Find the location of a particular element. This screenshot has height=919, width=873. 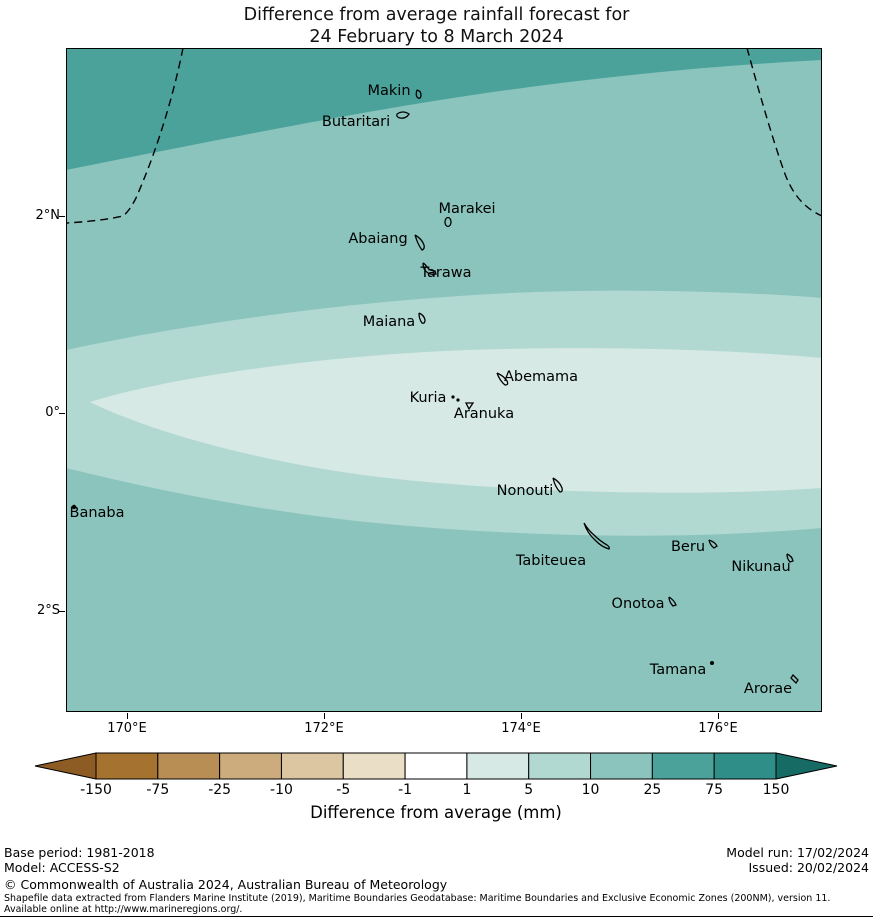

island-aranuka is located at coordinates (469, 406).